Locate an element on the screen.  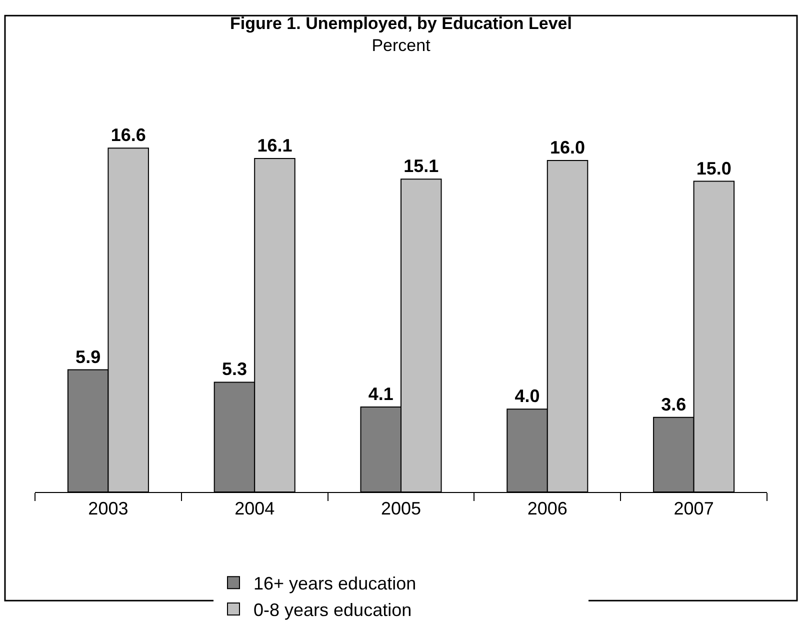
x-tick-label: 2004 is located at coordinates (254, 508).